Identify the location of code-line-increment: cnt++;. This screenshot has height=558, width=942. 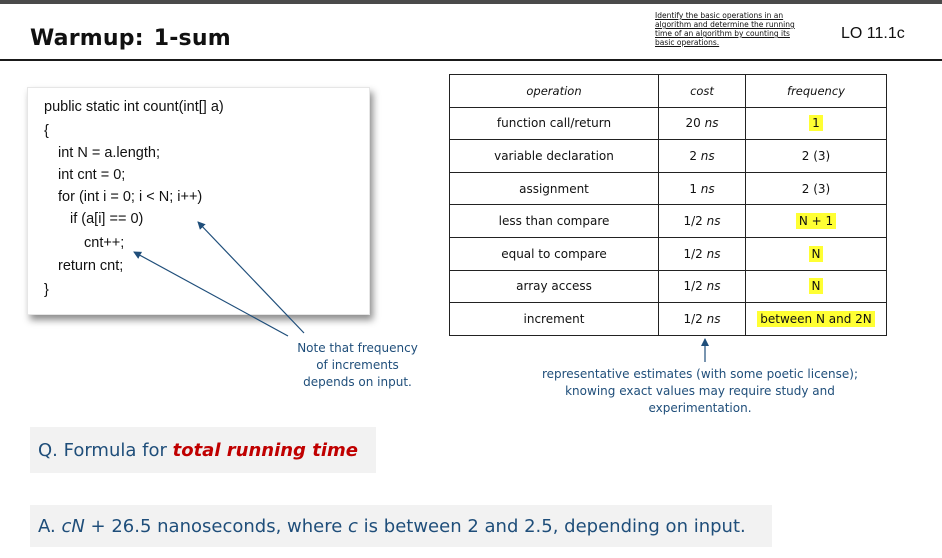
(104, 243).